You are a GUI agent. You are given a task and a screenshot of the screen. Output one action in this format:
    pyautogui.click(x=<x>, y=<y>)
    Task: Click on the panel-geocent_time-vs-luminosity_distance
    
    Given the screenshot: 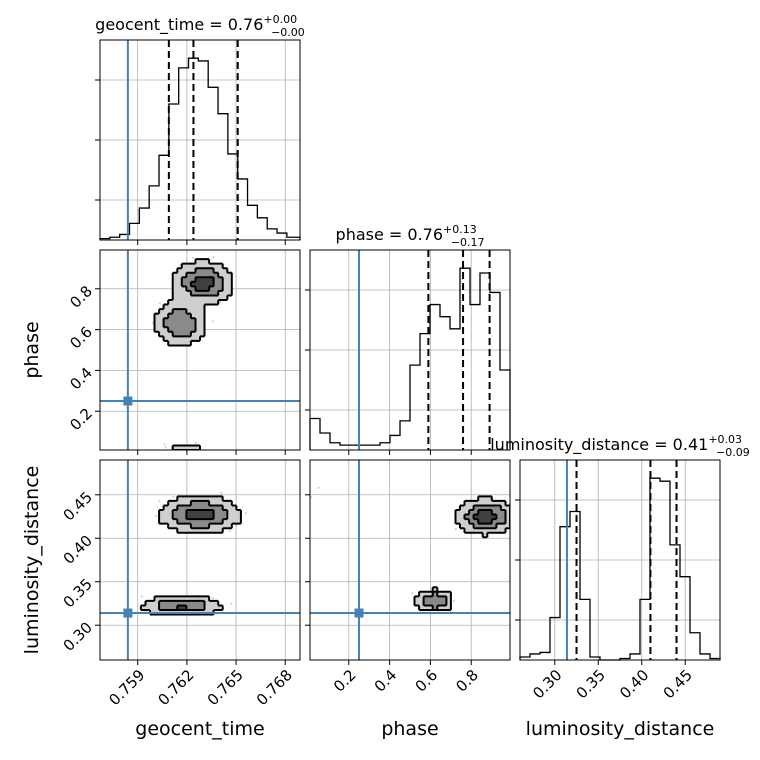 What is the action you would take?
    pyautogui.click(x=198, y=562)
    